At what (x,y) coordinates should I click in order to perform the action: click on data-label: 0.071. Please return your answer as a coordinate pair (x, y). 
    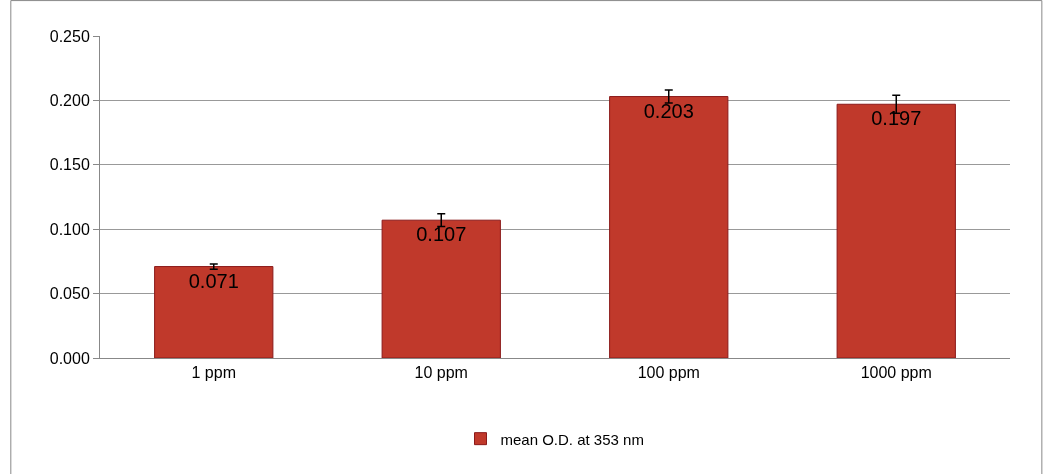
    Looking at the image, I should click on (213, 280).